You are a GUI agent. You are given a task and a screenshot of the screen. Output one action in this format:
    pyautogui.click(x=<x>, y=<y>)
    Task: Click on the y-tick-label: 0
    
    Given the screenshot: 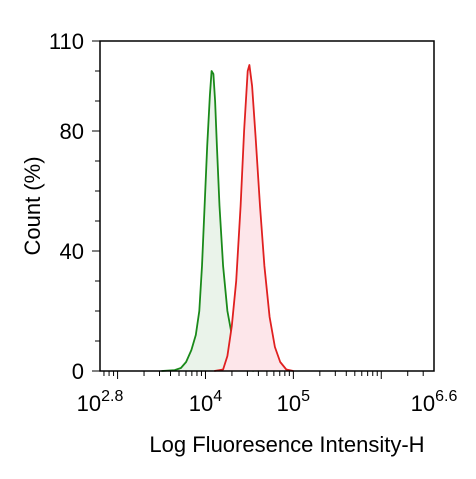 What is the action you would take?
    pyautogui.click(x=78, y=371)
    